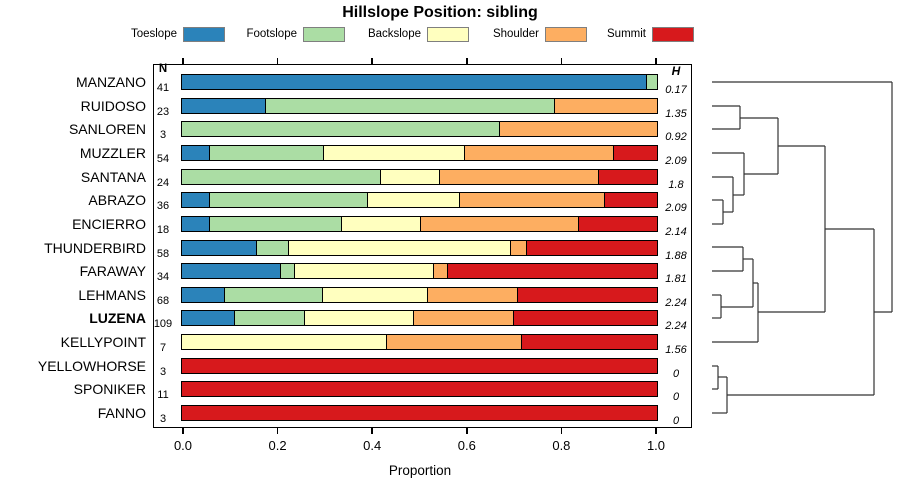 The height and width of the screenshot is (500, 900). Describe the element at coordinates (561, 445) in the screenshot. I see `x-tick-label: 0.8` at that location.